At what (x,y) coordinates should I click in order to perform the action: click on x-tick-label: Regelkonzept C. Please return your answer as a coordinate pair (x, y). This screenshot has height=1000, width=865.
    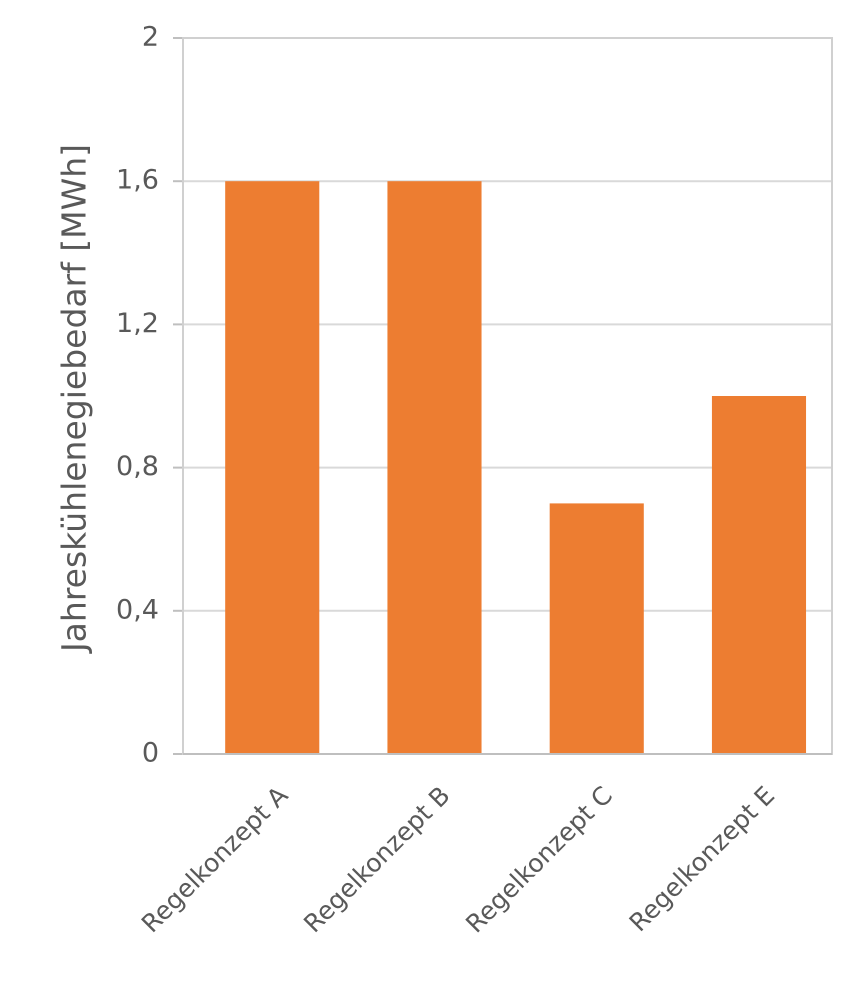
    Looking at the image, I should click on (539, 860).